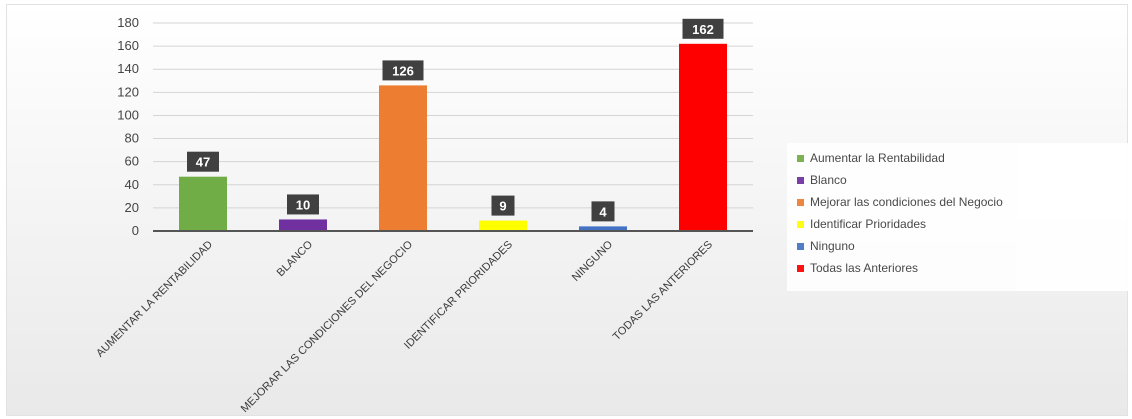 Image resolution: width=1132 pixels, height=419 pixels. What do you see at coordinates (132, 184) in the screenshot?
I see `y-tick-label: 40` at bounding box center [132, 184].